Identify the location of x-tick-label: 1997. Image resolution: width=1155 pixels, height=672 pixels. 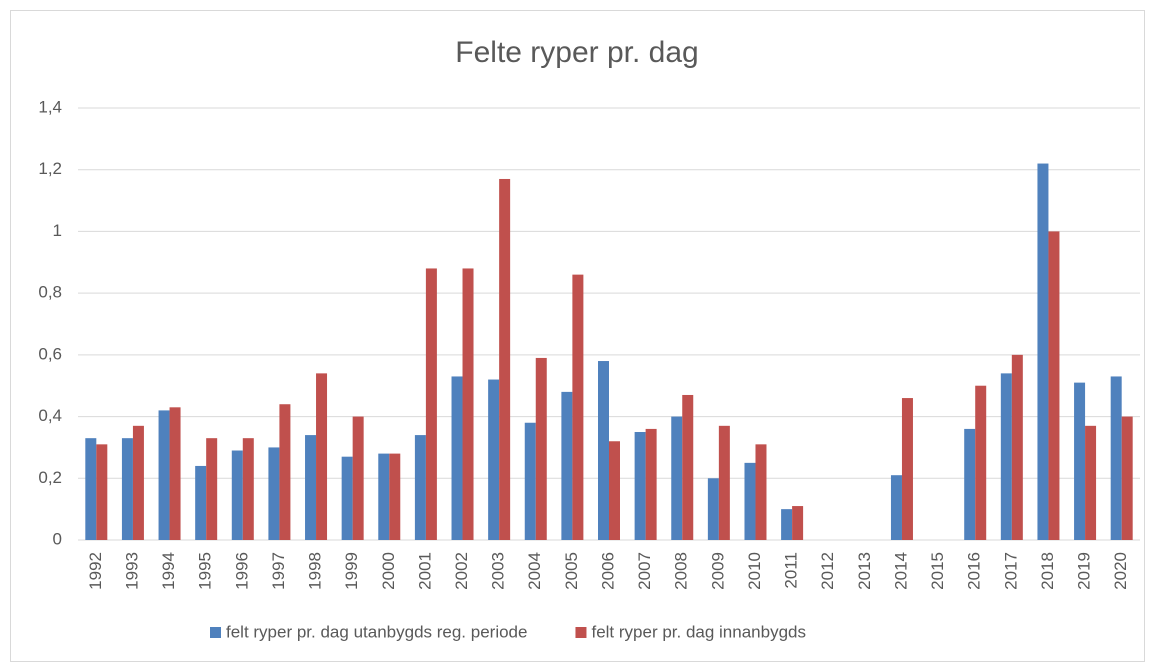
(278, 571).